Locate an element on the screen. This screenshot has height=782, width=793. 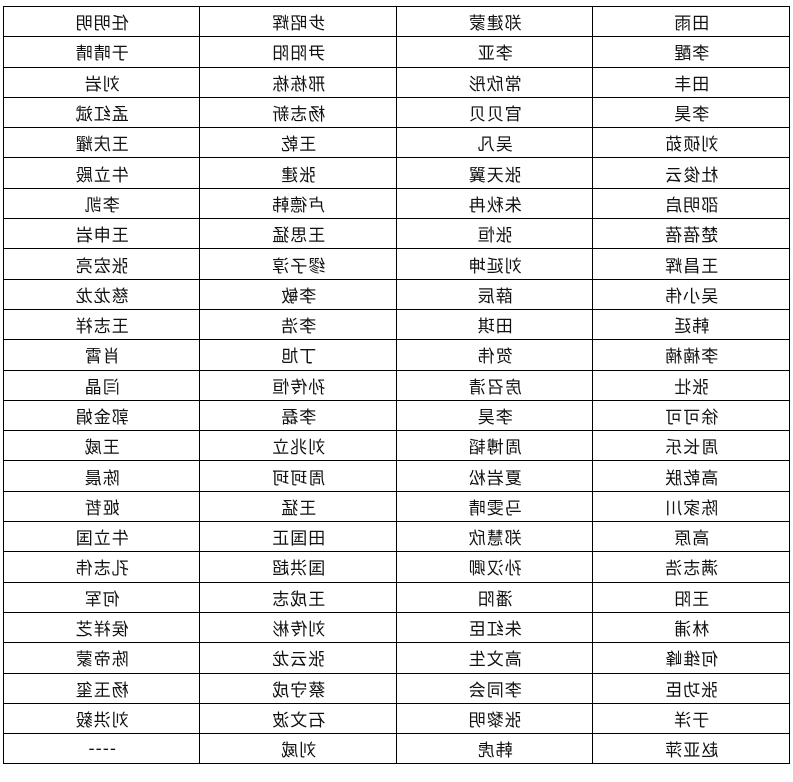
name-cell: 慈龙龙 is located at coordinates (101, 294).